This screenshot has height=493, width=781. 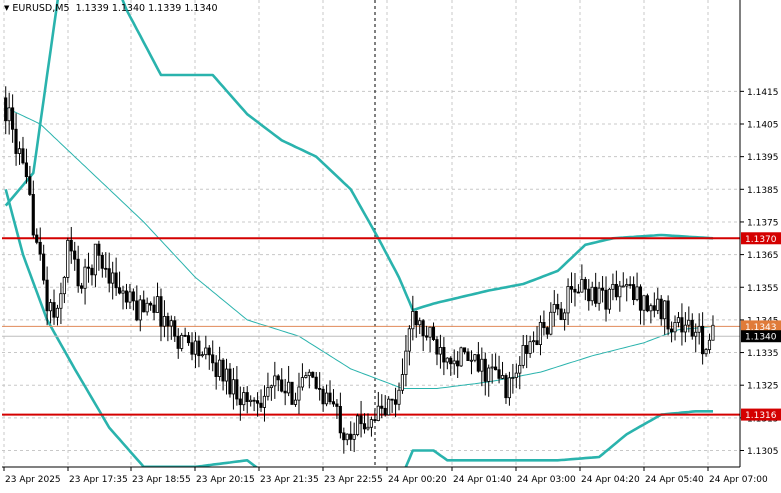 I want to click on time-tick-label: 24 Apr 05:40, so click(x=674, y=480).